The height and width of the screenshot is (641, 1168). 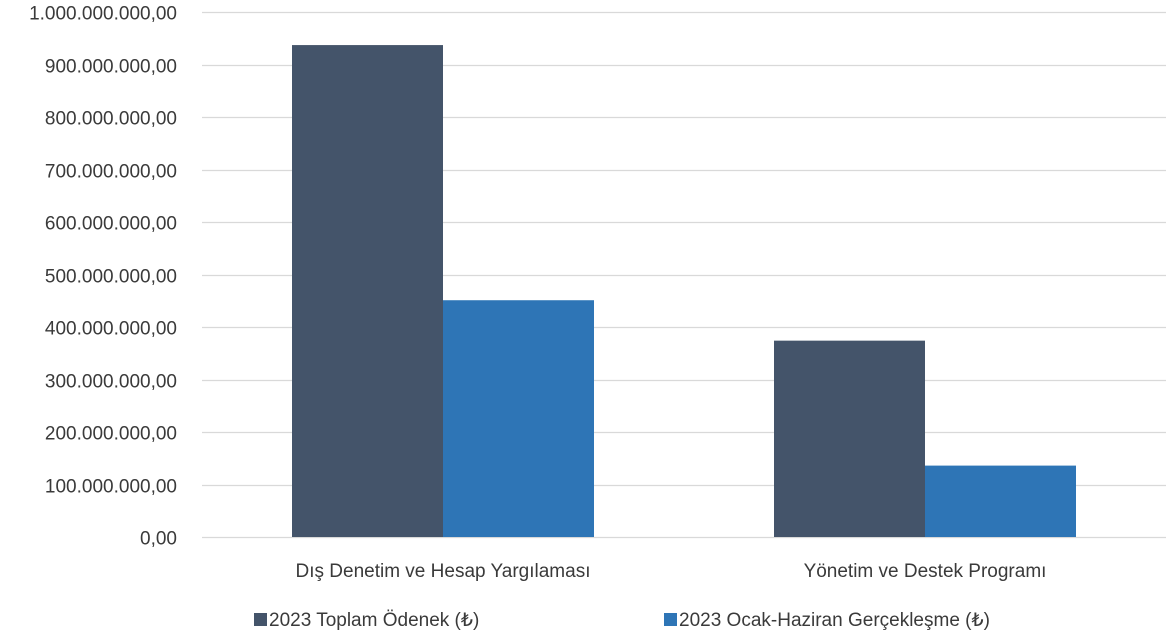 I want to click on y-tick-label: 100.000.000,00, so click(x=111, y=487).